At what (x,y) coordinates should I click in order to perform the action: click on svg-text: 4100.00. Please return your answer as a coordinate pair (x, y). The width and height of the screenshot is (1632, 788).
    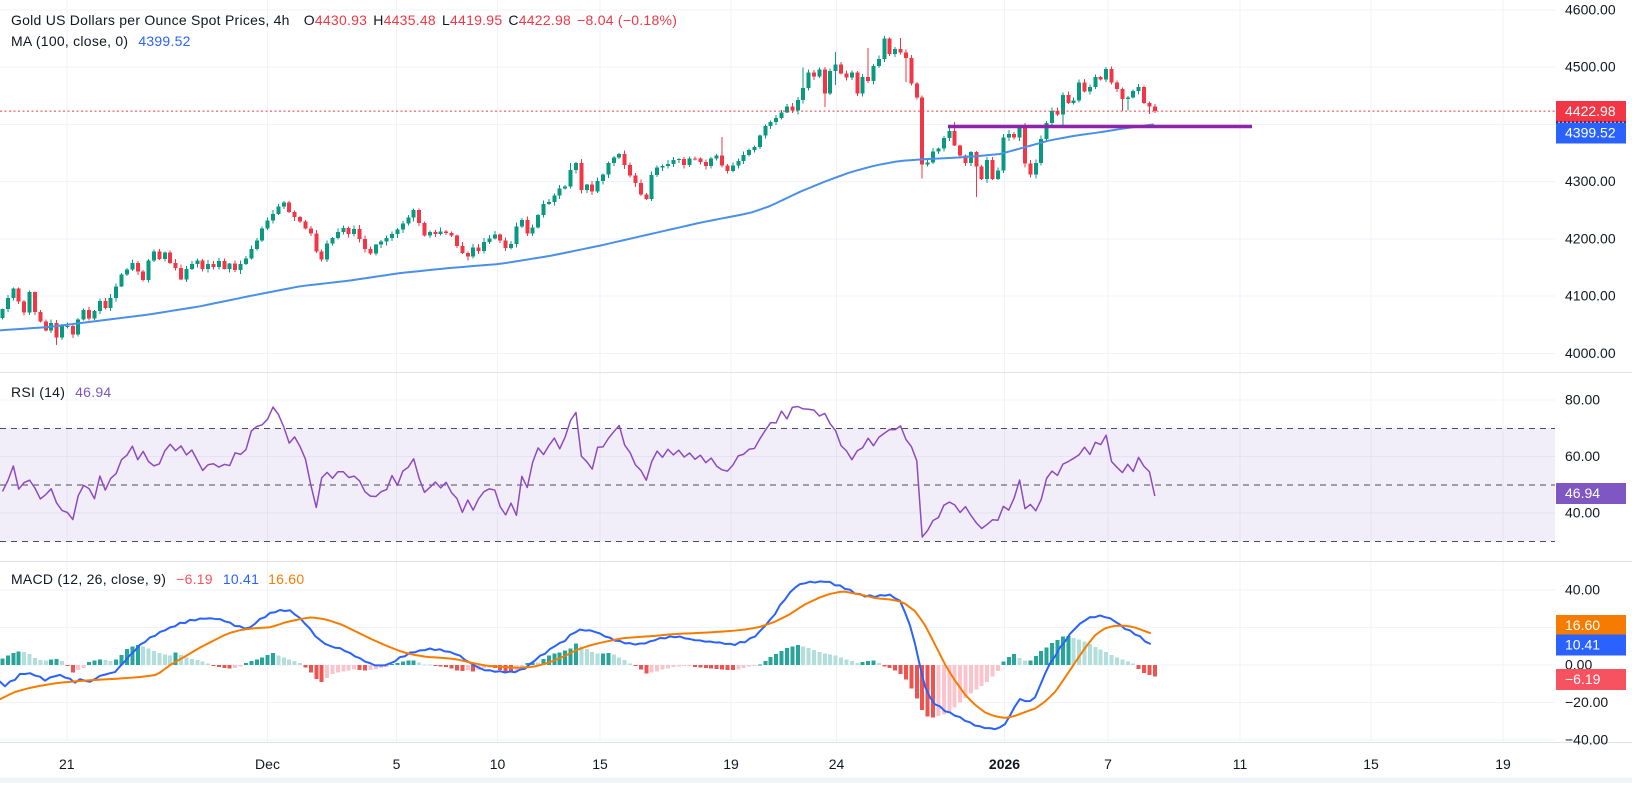
    Looking at the image, I should click on (1590, 296).